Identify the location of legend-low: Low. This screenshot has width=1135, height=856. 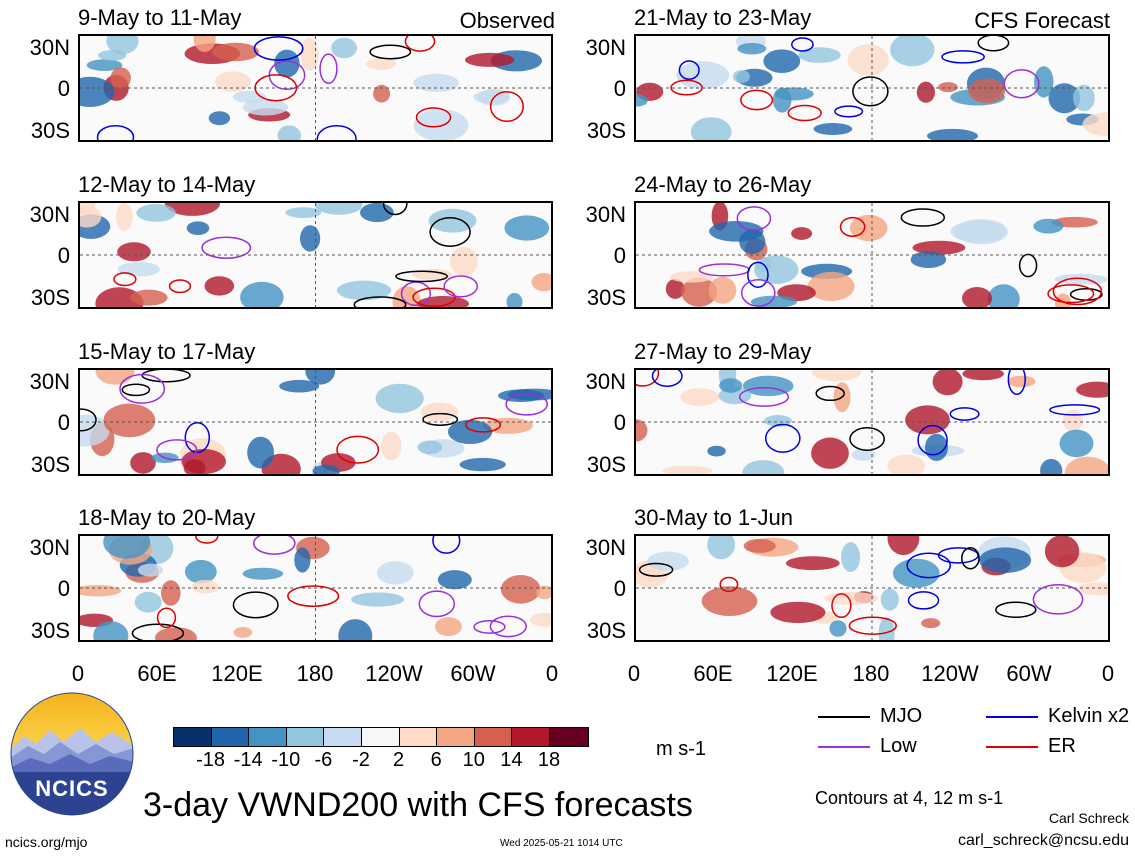
(867, 746).